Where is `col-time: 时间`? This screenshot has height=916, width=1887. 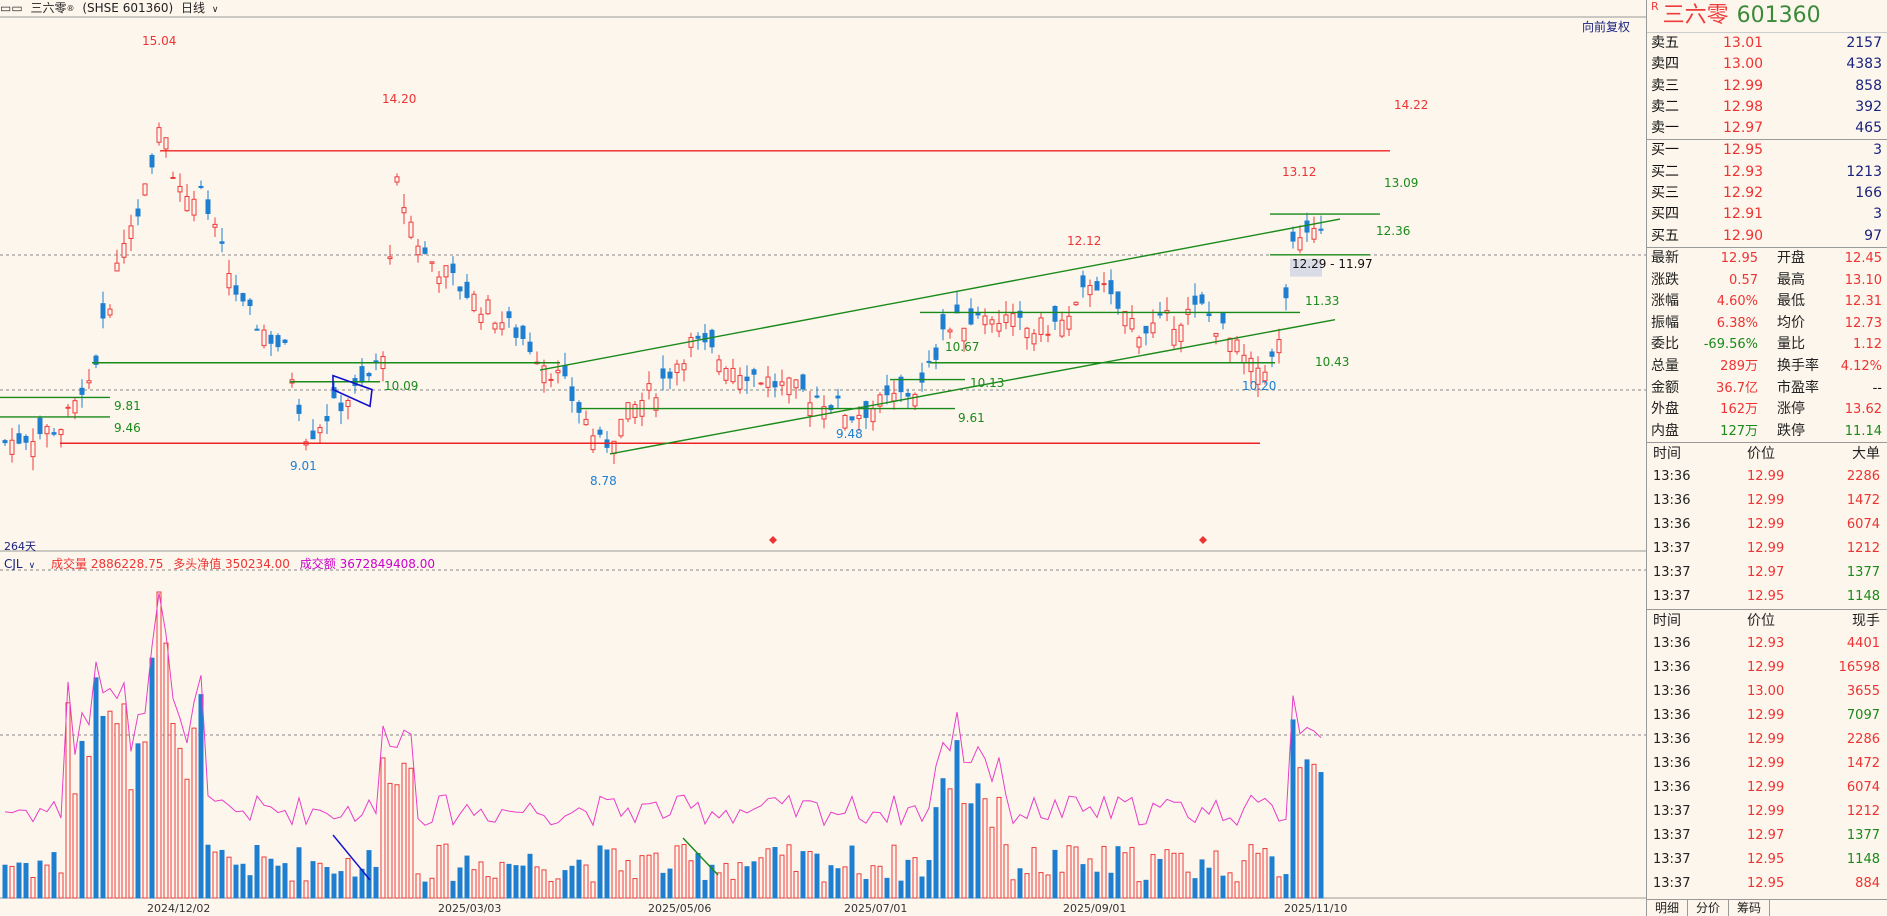
col-time: 时间 is located at coordinates (1667, 621).